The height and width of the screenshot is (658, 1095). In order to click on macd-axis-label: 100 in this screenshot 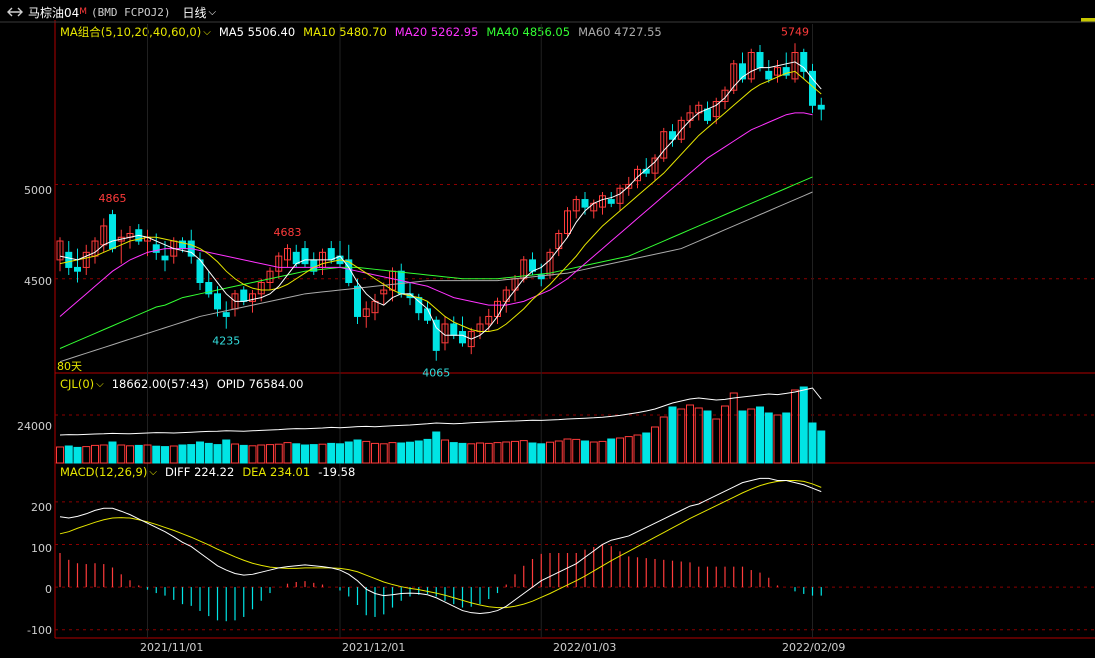, I will do `click(41, 548)`.